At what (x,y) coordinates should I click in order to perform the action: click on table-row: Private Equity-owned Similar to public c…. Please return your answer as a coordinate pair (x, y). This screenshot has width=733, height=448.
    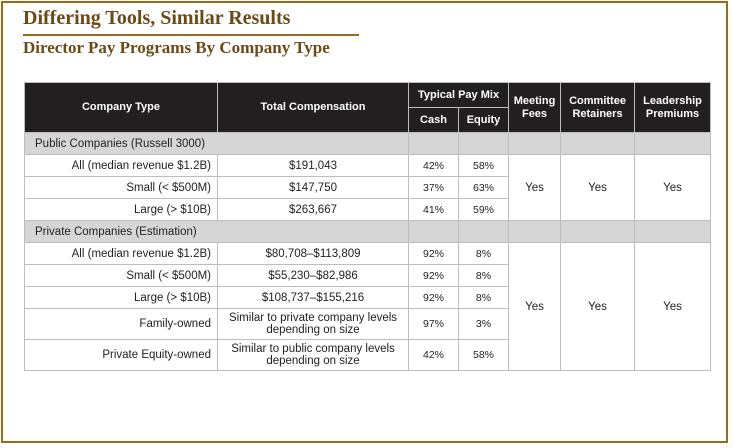
    Looking at the image, I should click on (367, 355).